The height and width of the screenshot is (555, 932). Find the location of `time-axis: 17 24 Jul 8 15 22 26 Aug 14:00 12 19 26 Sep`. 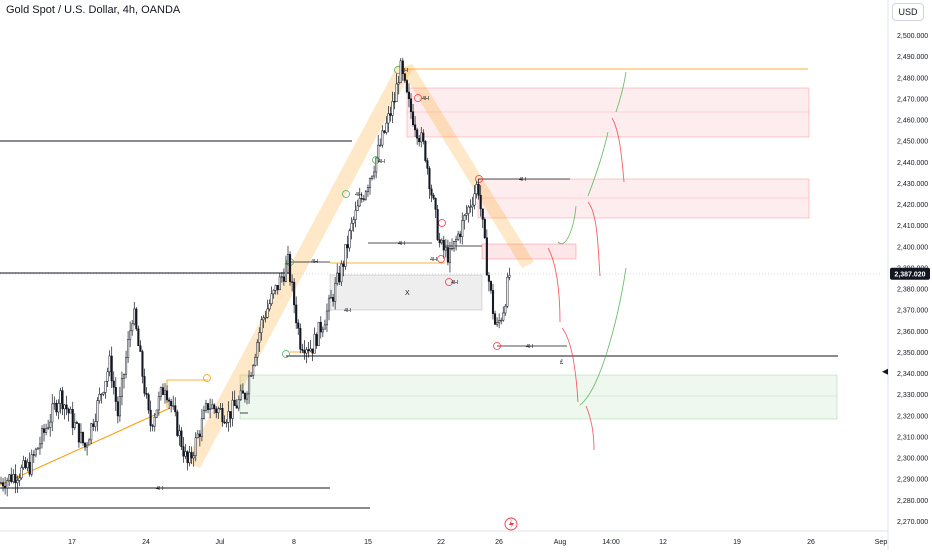

time-axis: 17 24 Jul 8 15 22 26 Aug 14:00 12 19 26 Sep is located at coordinates (444, 538).